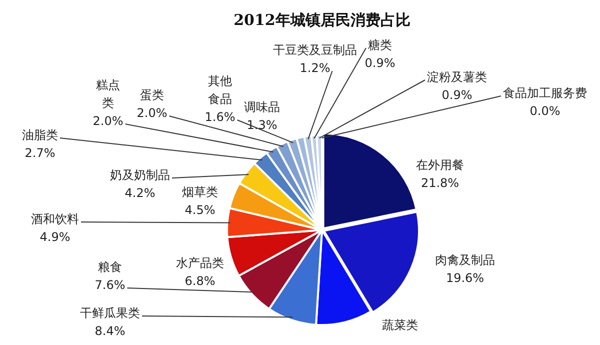  I want to click on slice-label: 糖类, so click(380, 45).